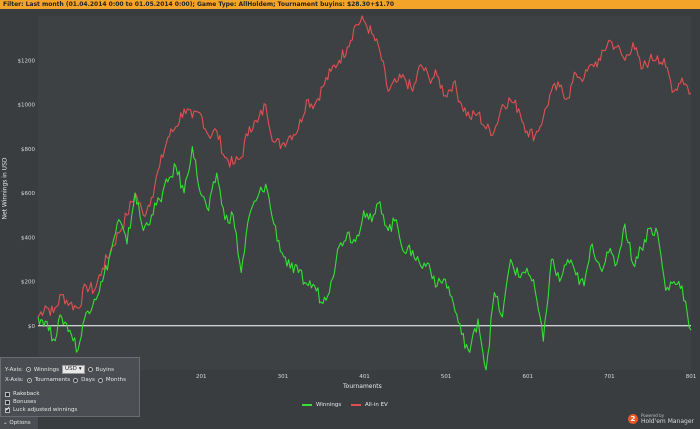 Image resolution: width=700 pixels, height=429 pixels. Describe the element at coordinates (376, 405) in the screenshot. I see `legend-allin-ev-label: All-in EV` at that location.